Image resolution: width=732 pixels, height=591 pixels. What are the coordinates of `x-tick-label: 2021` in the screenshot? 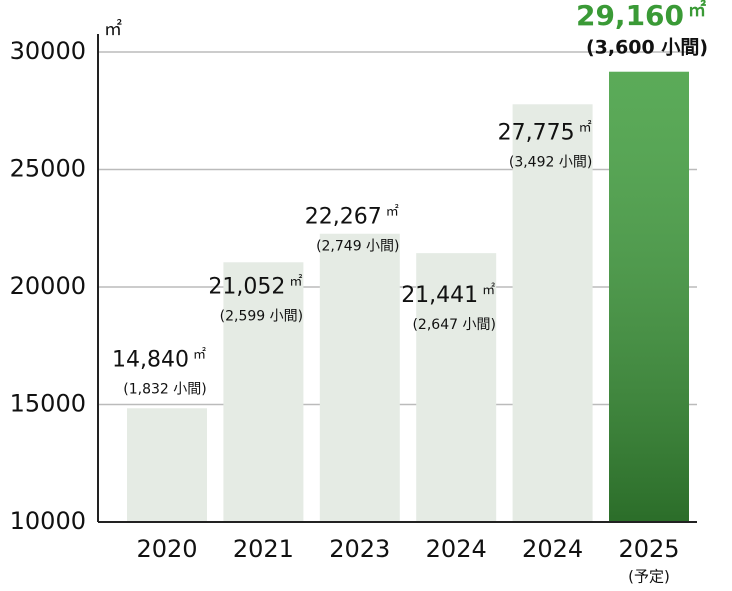 It's located at (263, 549).